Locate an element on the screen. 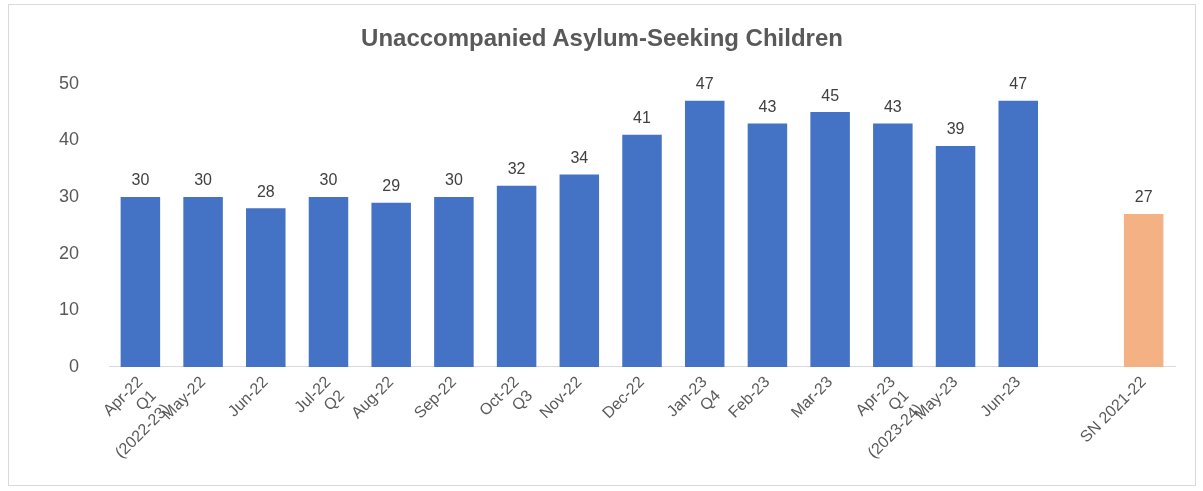 This screenshot has width=1203, height=491. data-label: 28 is located at coordinates (265, 191).